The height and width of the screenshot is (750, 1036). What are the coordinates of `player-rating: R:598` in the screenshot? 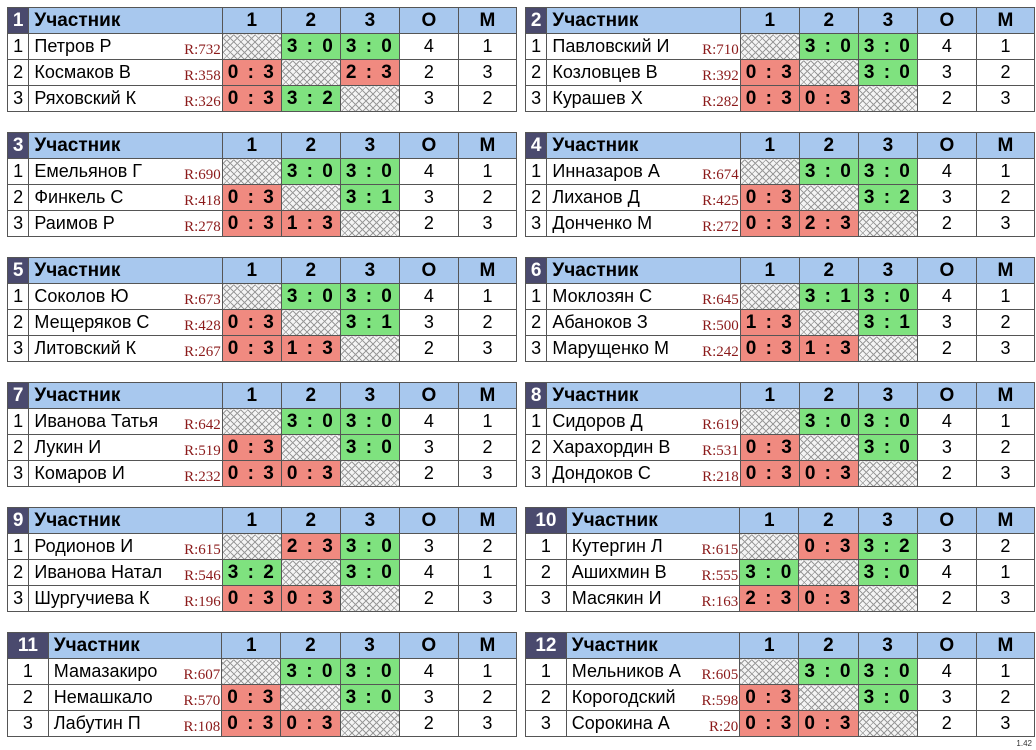 It's located at (719, 701).